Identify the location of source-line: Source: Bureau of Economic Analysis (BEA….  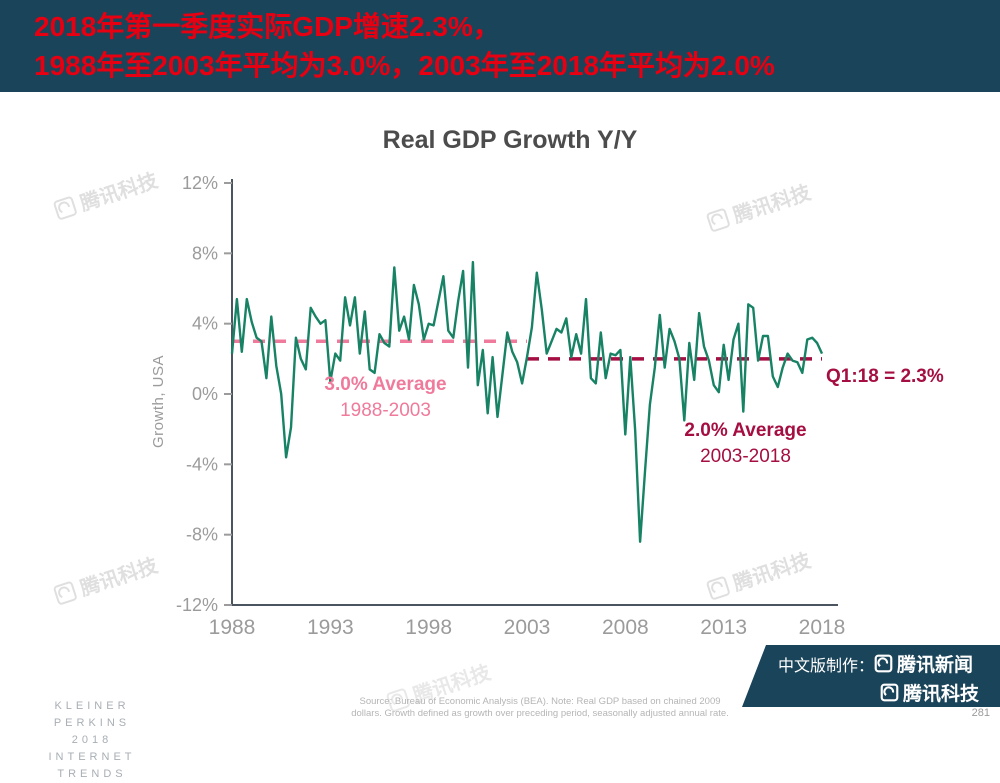
(540, 701).